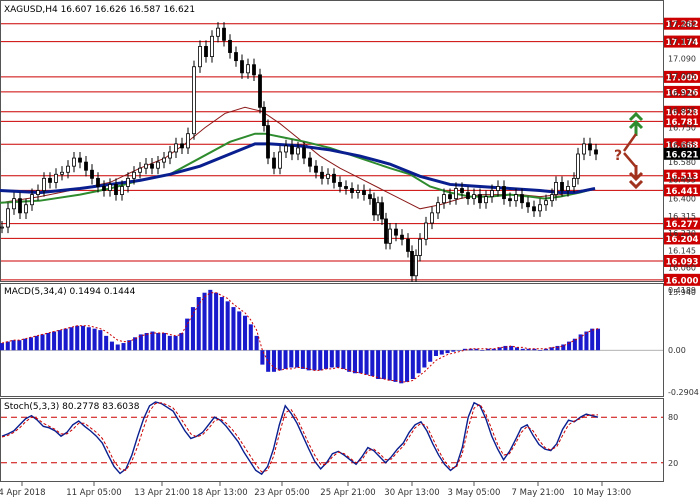 Image resolution: width=700 pixels, height=504 pixels. Describe the element at coordinates (72, 407) in the screenshot. I see `stoch-title: Stoch(5,3,3) 80.2778 83.6038` at that location.